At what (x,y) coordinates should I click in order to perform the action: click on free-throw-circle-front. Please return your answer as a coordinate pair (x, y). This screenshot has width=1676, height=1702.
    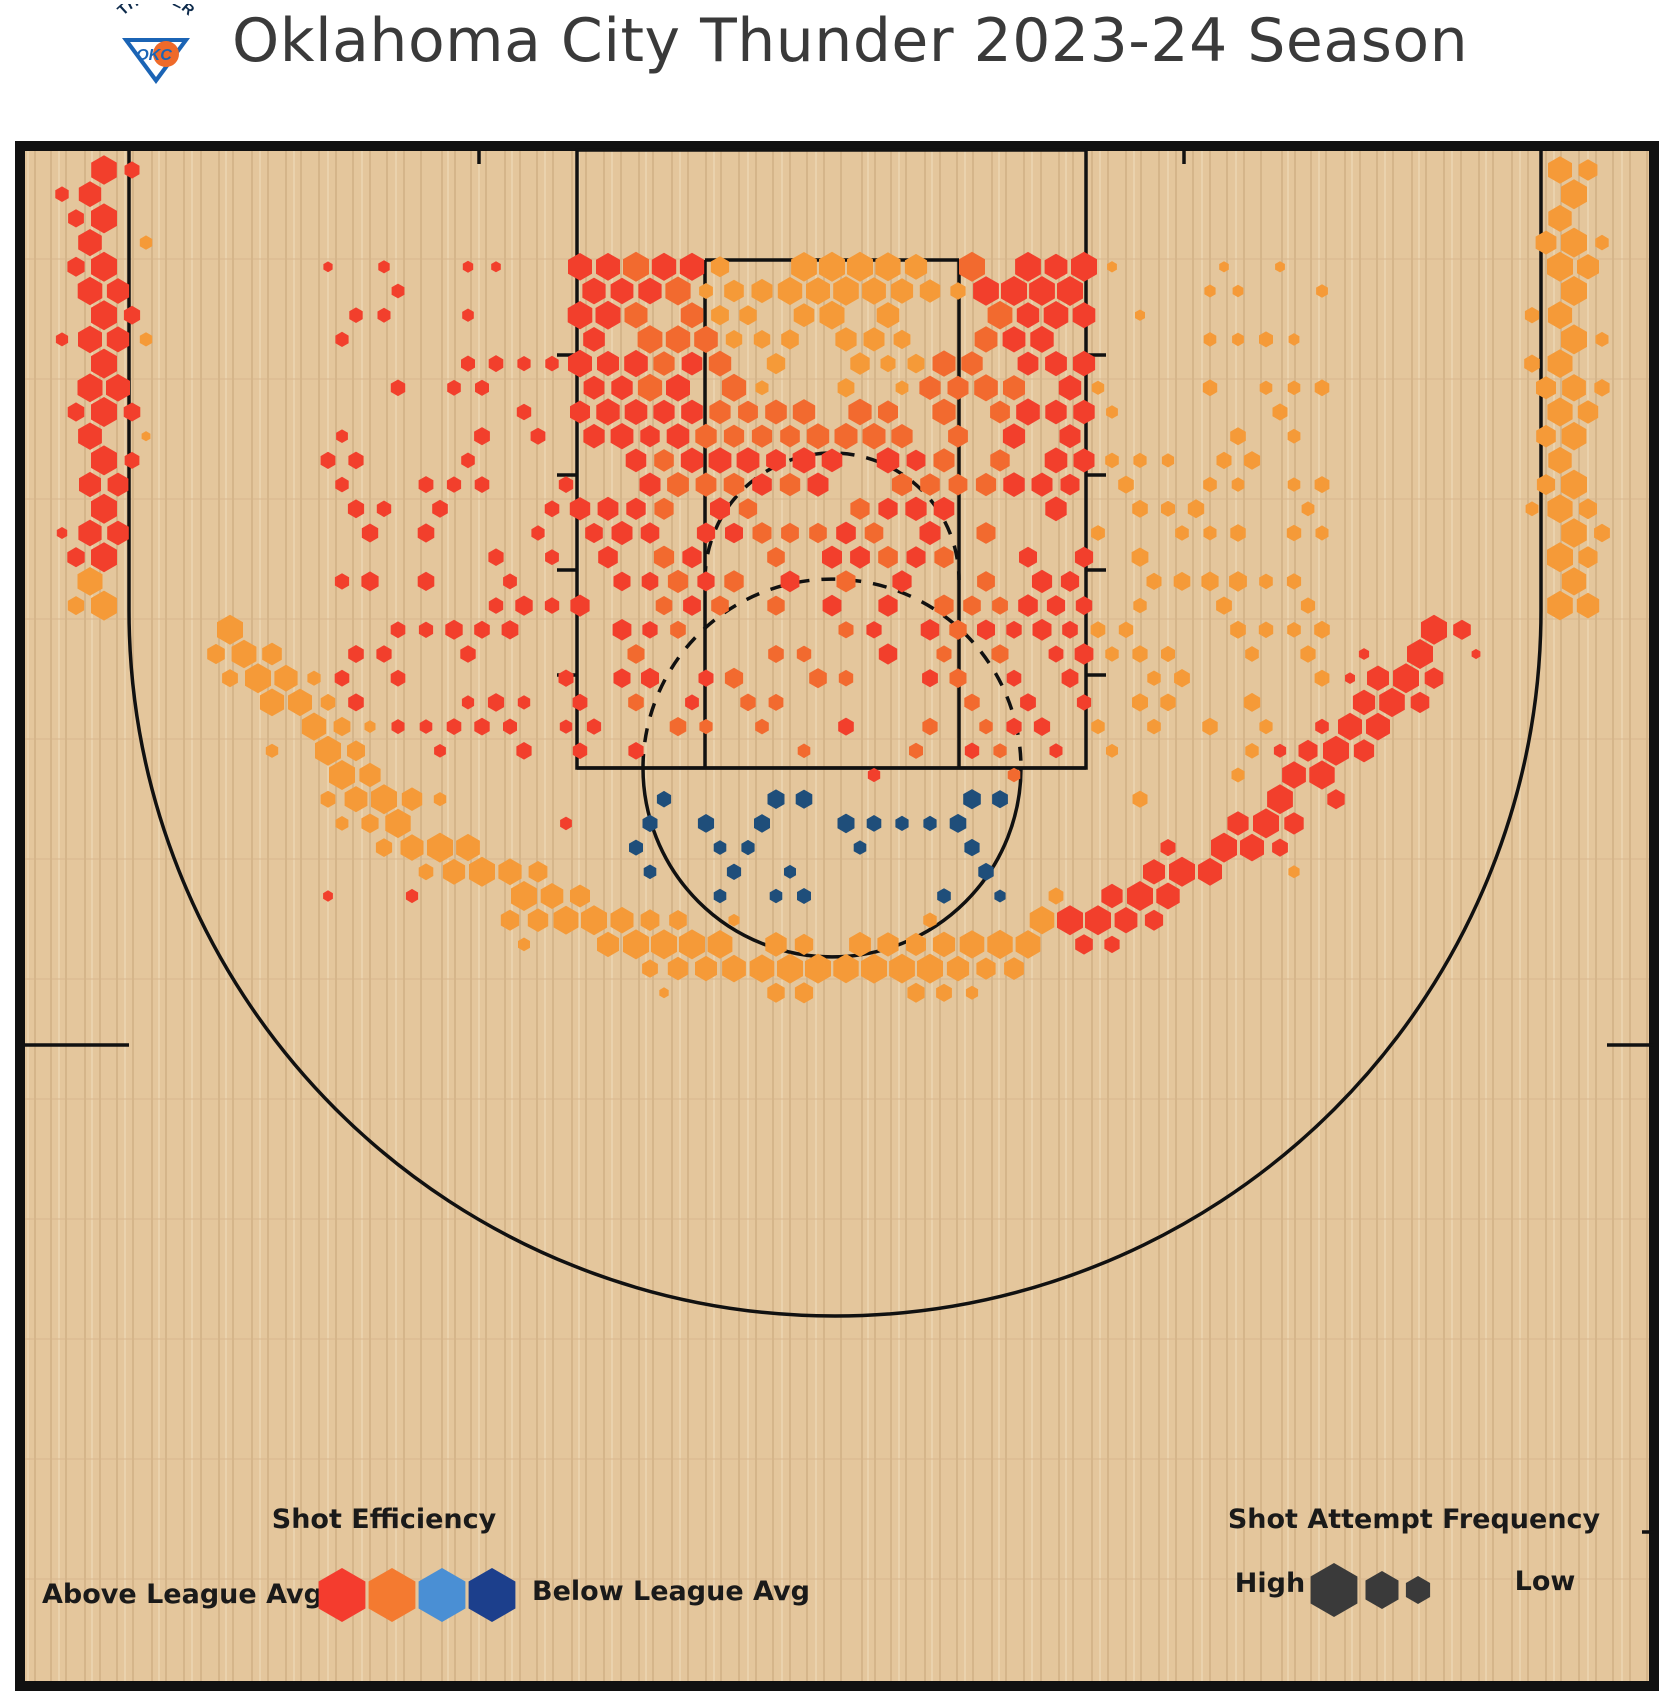
    Looking at the image, I should click on (832, 863).